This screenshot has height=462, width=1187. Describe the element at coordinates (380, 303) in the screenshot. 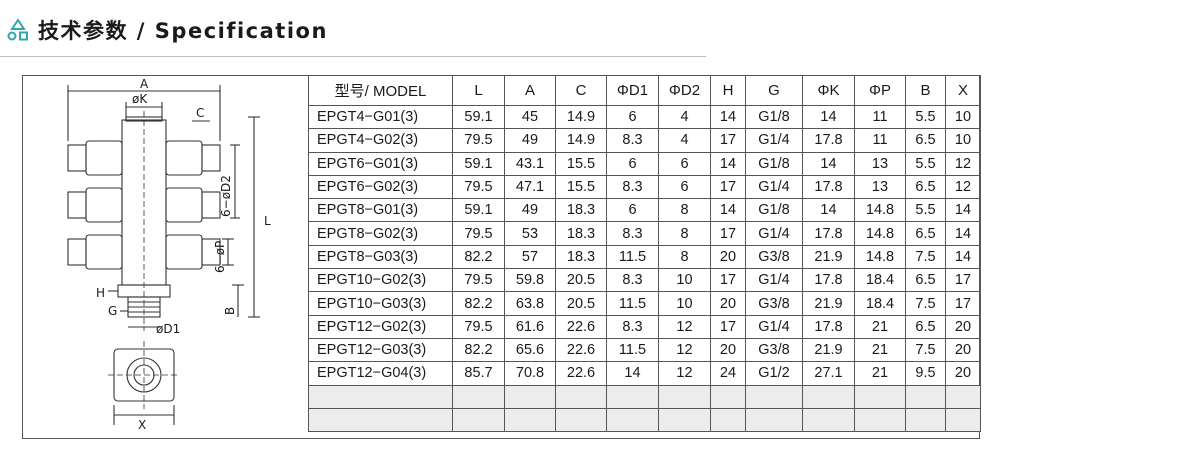

I see `model-cell: EPGT10−G03(3)` at that location.